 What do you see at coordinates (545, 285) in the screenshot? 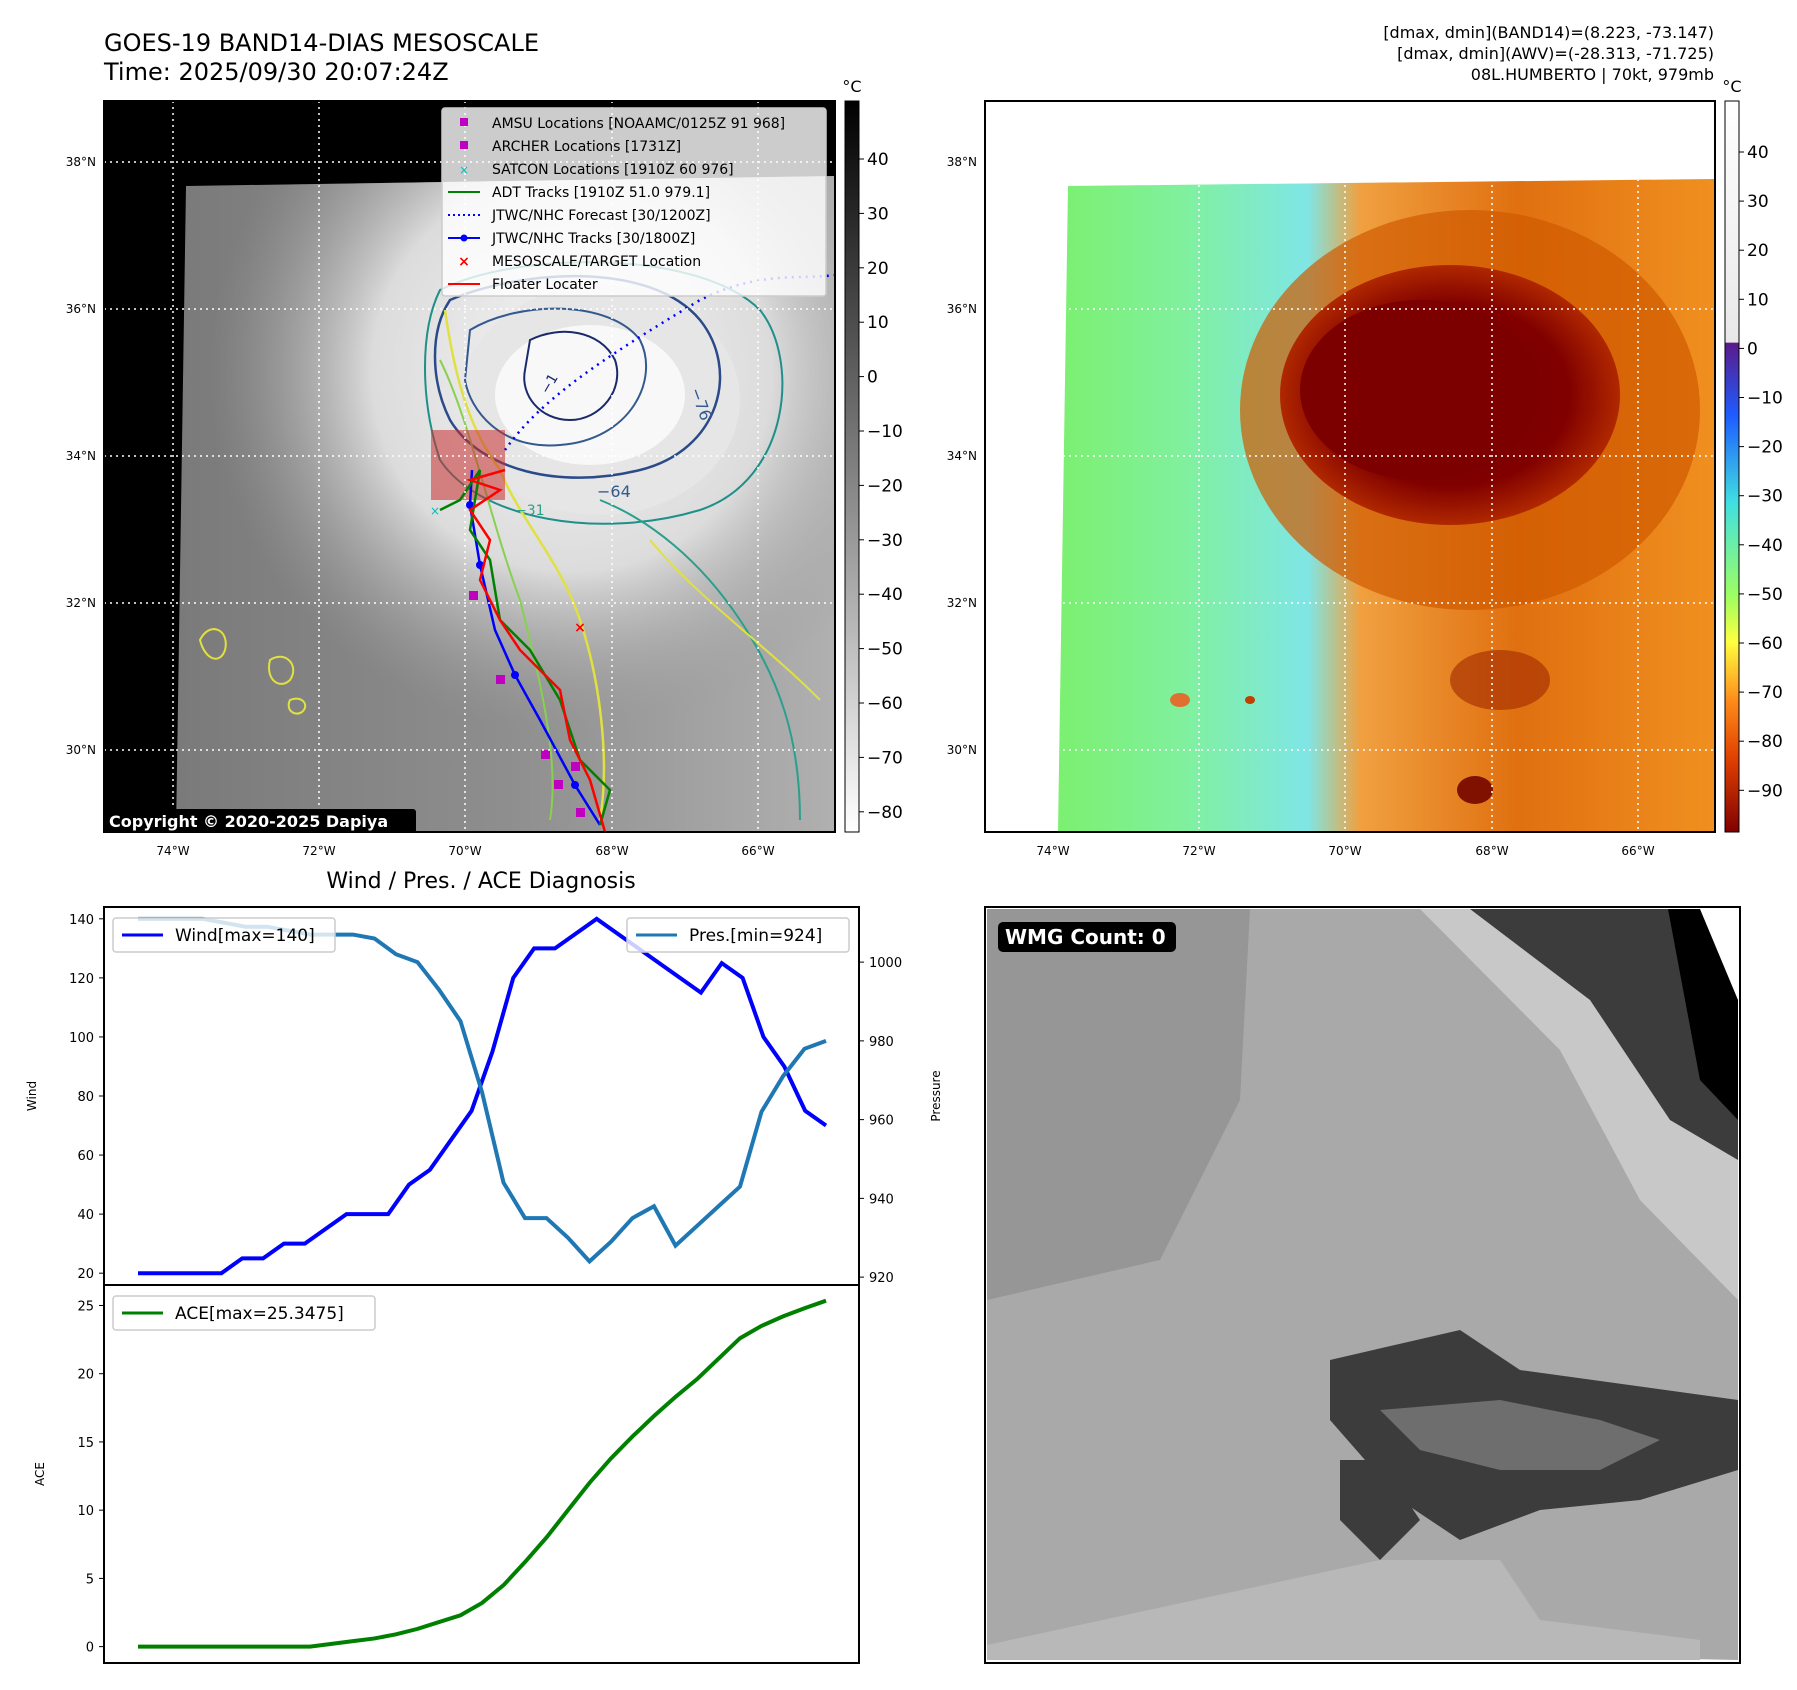
I see `legend-floater-label: Floater Locater` at bounding box center [545, 285].